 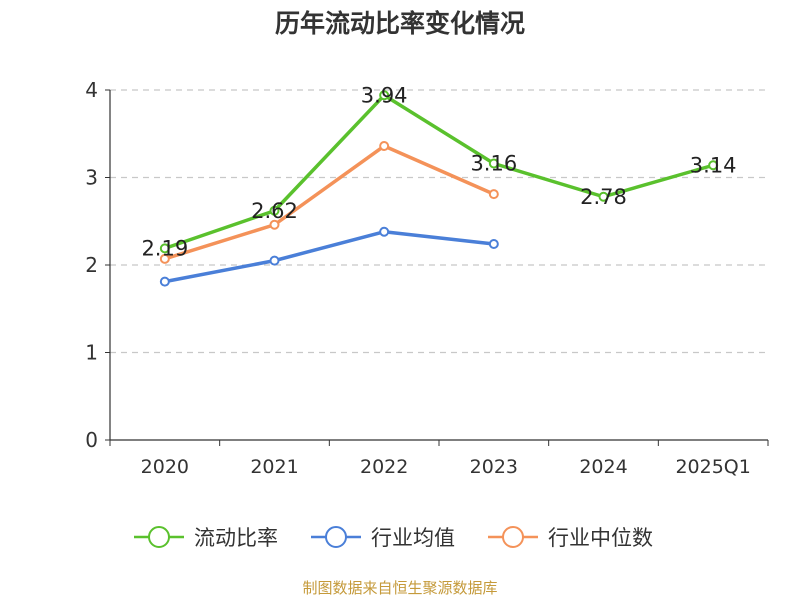 I want to click on legend-label: 行业中位数, so click(x=600, y=538).